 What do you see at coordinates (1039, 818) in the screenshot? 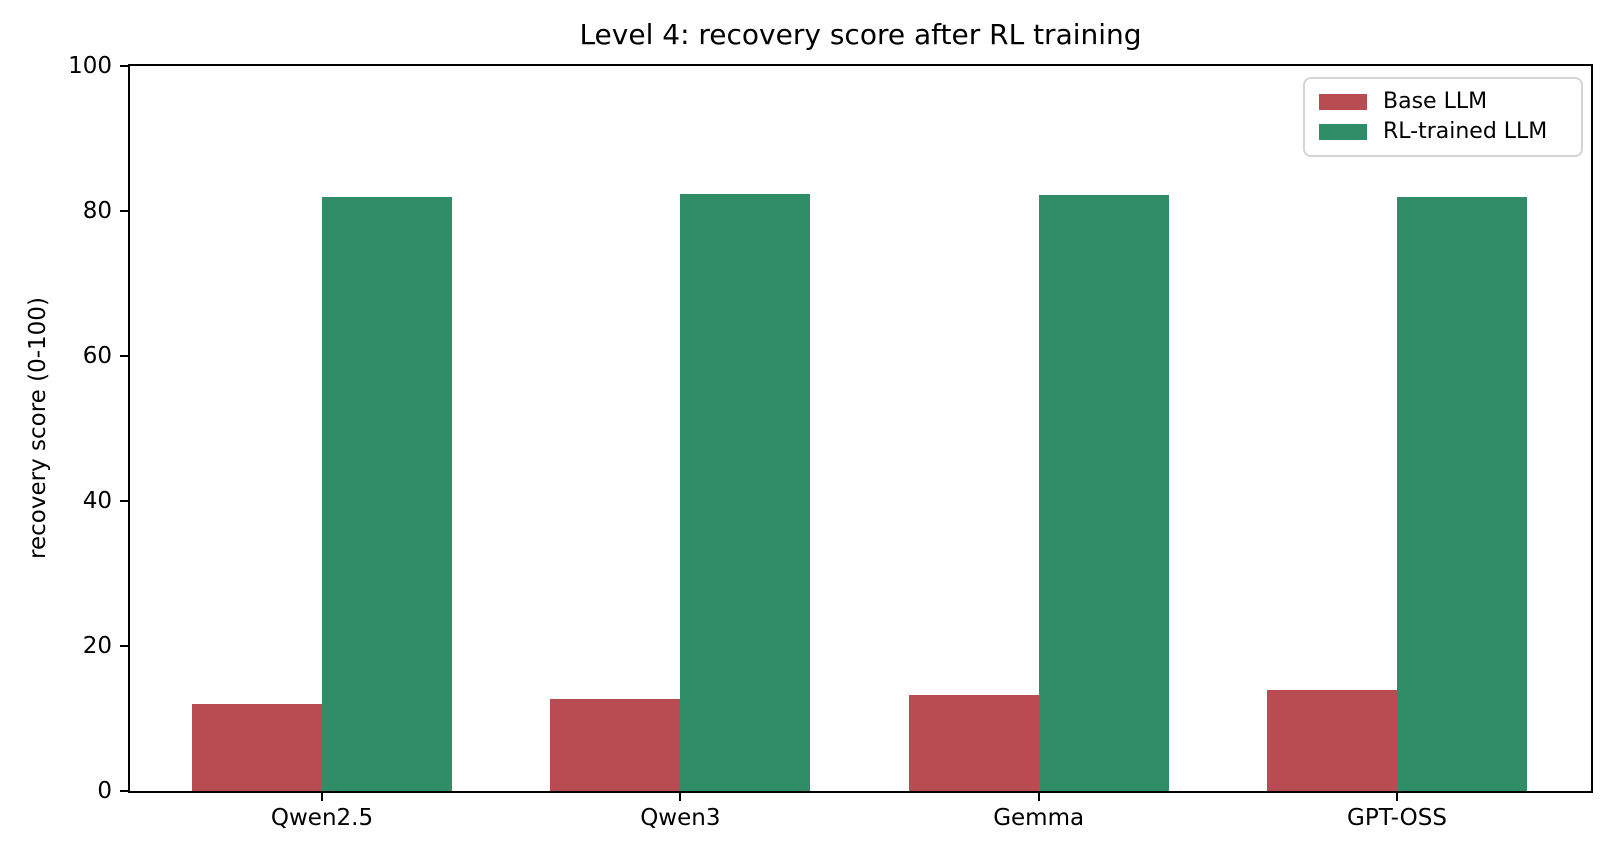
I see `x-tick-label-gemma: Gemma` at bounding box center [1039, 818].